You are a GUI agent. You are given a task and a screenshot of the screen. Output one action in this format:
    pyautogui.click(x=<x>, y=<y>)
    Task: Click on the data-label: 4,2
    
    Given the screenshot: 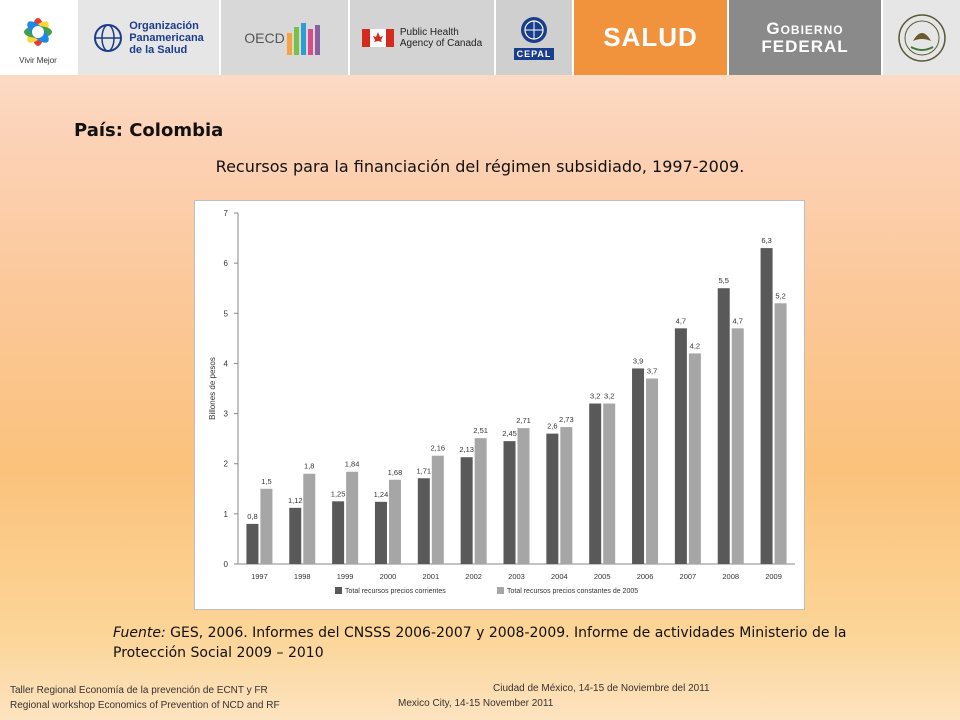 What is the action you would take?
    pyautogui.click(x=695, y=345)
    